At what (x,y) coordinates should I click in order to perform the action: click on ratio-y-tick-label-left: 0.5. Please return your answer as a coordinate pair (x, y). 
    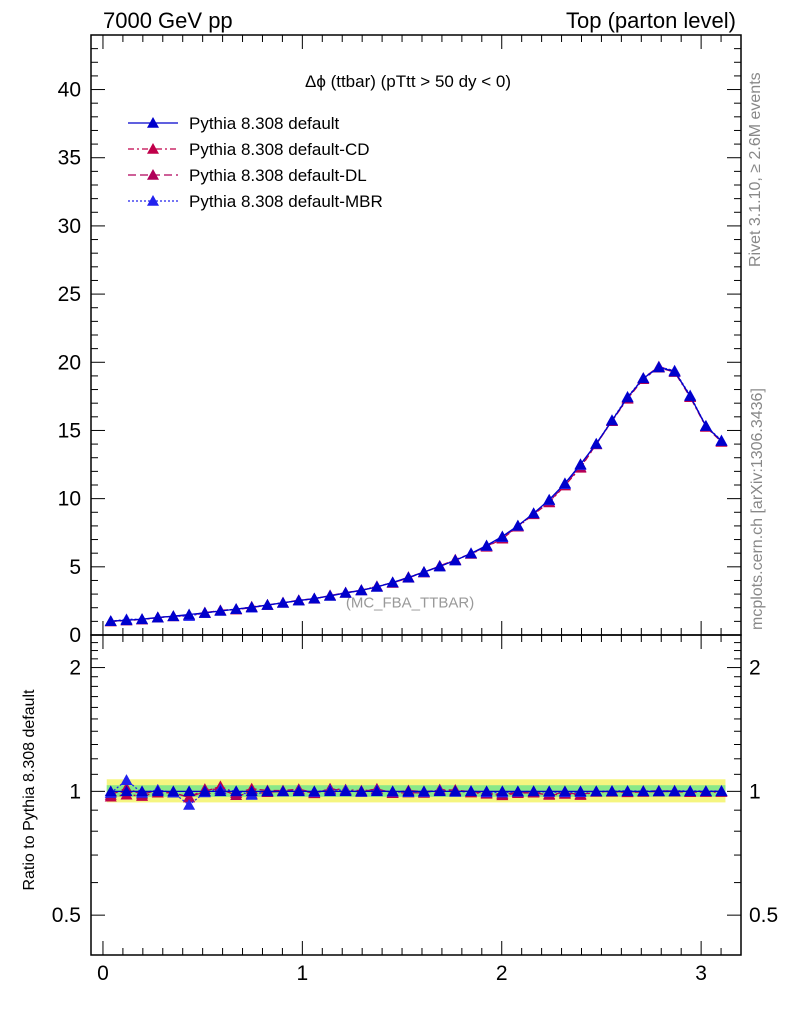
    Looking at the image, I should click on (66, 915).